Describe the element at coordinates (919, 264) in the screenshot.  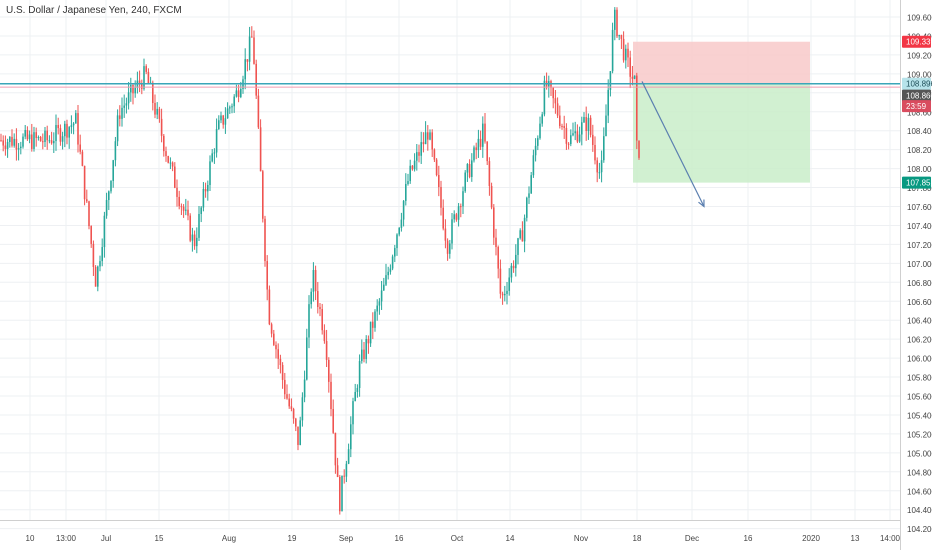
I see `y-tick-label: 107.000` at that location.